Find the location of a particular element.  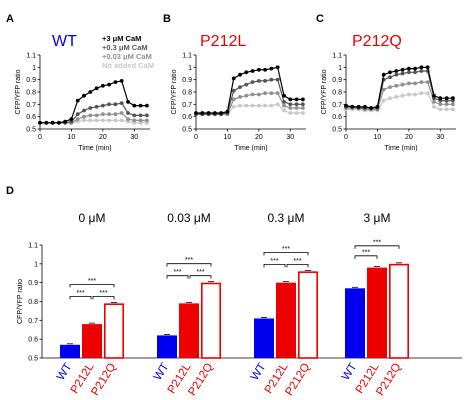

panel-letter-b: B is located at coordinates (167, 19).